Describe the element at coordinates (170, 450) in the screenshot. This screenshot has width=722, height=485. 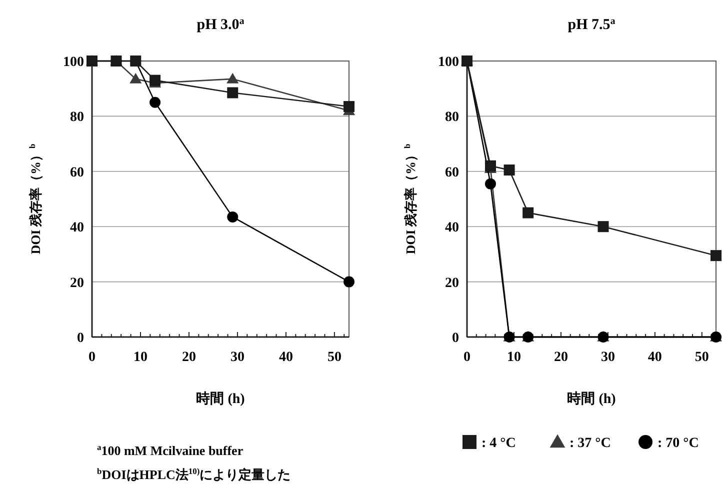
I see `text: $^{a}$100 mM Mcilvaine buffer` at that location.